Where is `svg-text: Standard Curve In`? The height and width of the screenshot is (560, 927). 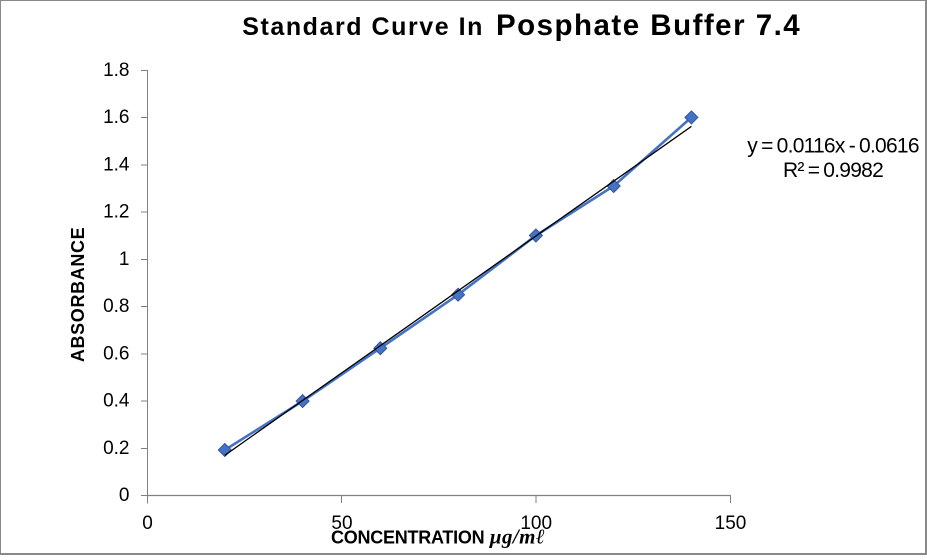 svg-text: Standard Curve In is located at coordinates (363, 27).